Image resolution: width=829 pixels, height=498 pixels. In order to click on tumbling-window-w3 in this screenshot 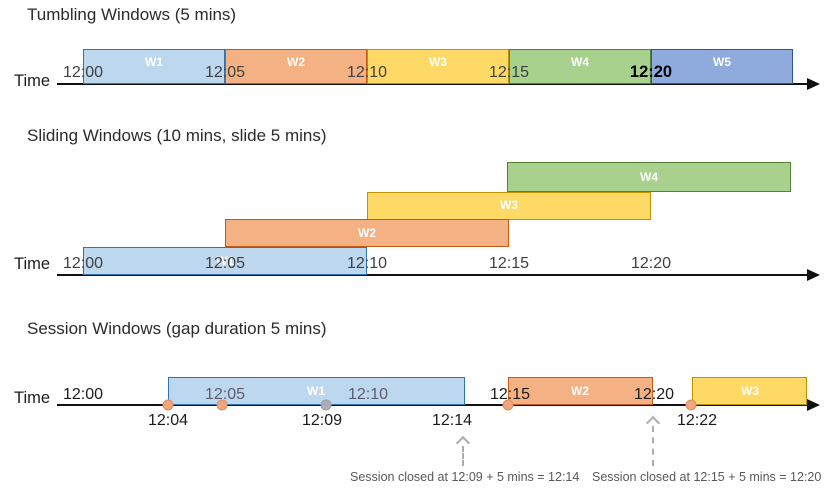, I will do `click(438, 66)`.